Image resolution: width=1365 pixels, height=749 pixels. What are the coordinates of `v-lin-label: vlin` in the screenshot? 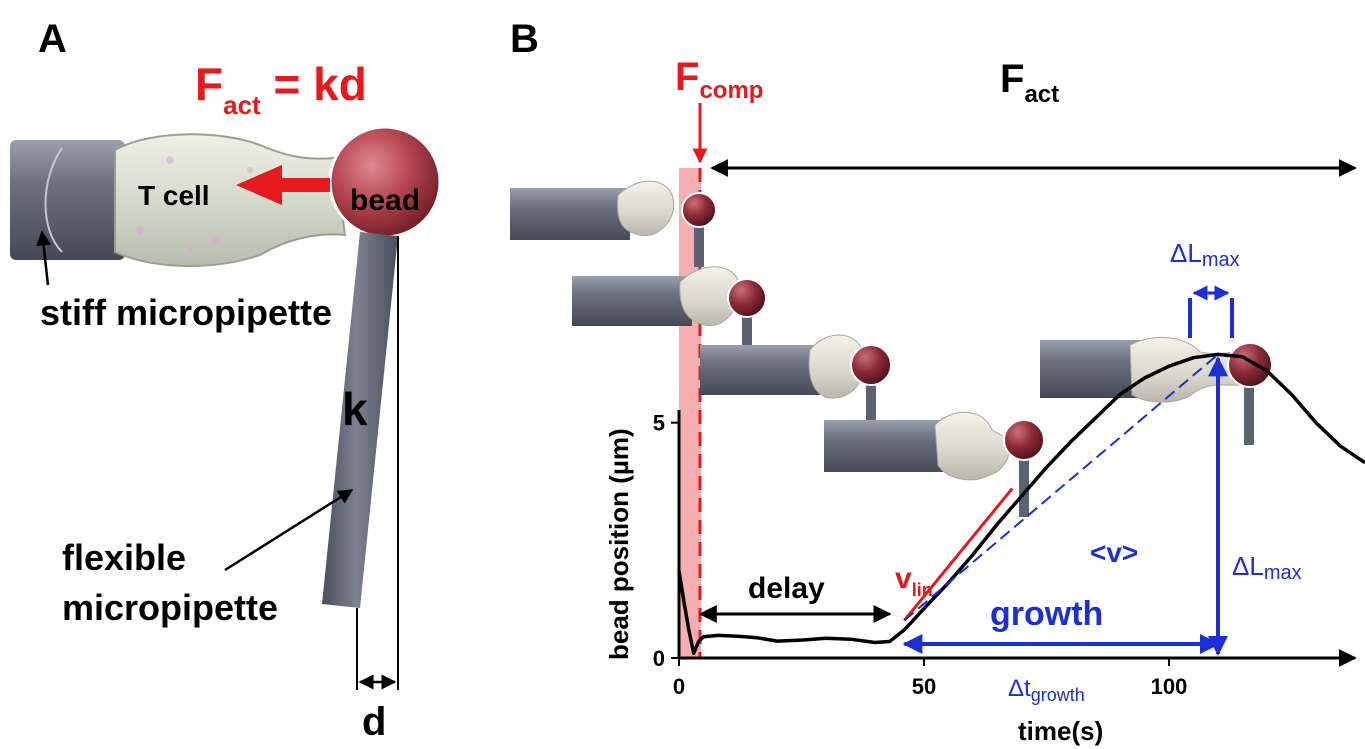 It's located at (914, 581).